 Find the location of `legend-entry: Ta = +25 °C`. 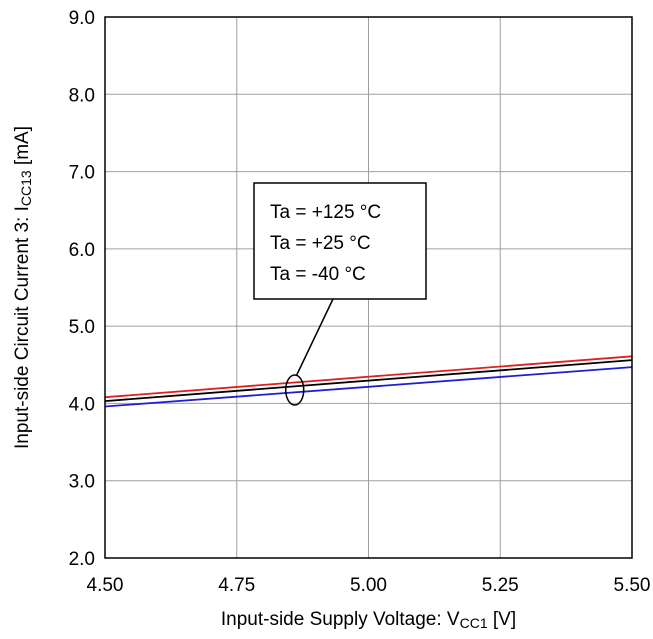

legend-entry: Ta = +25 °C is located at coordinates (320, 243).